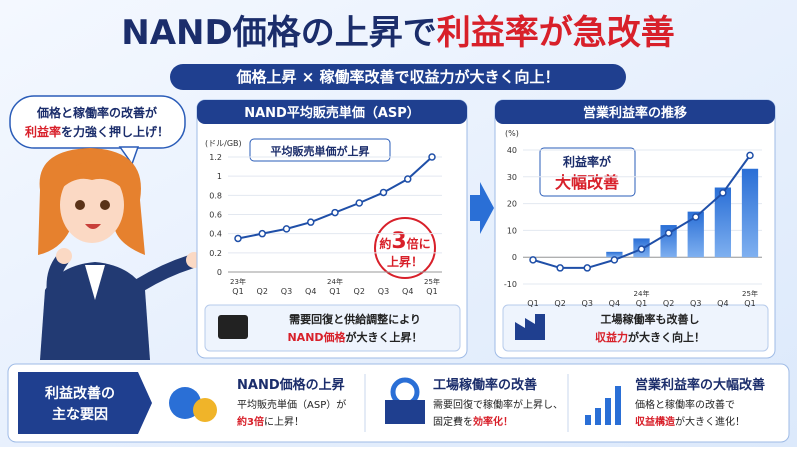  What do you see at coordinates (690, 421) in the screenshot?
I see `factor-text: 収益構造が大きく進化！` at bounding box center [690, 421].